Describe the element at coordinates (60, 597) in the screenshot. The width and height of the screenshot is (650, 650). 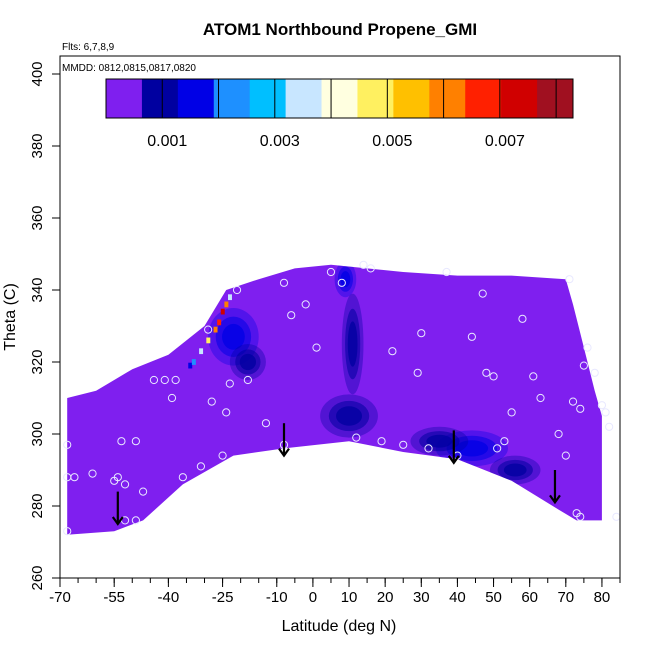
I see `x-tick-label: -70` at that location.